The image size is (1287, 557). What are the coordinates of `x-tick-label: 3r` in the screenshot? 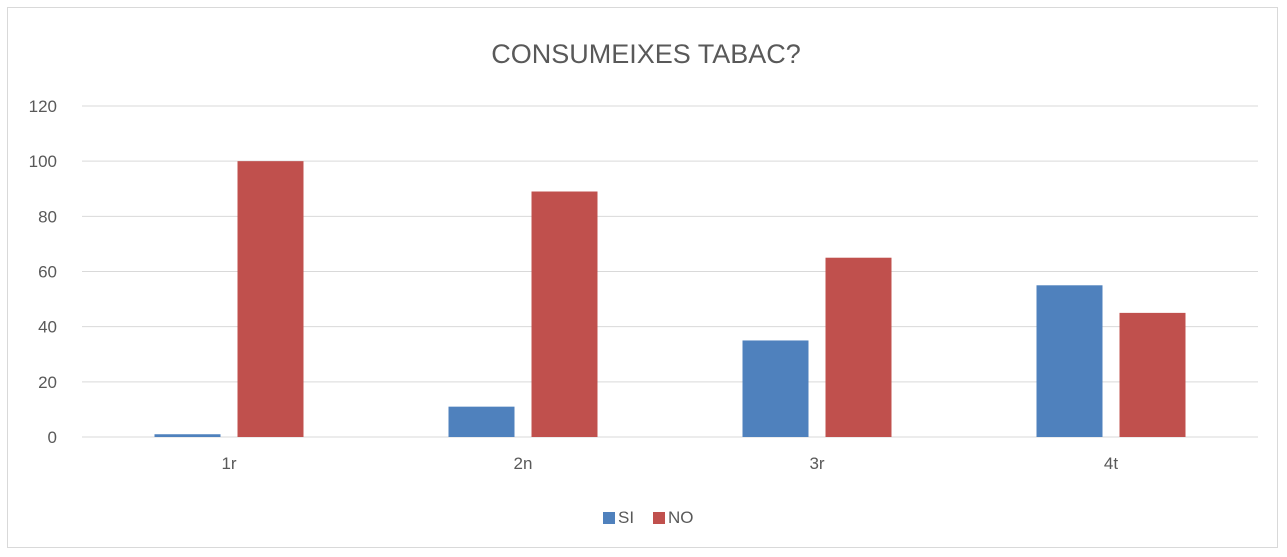 It's located at (816, 463).